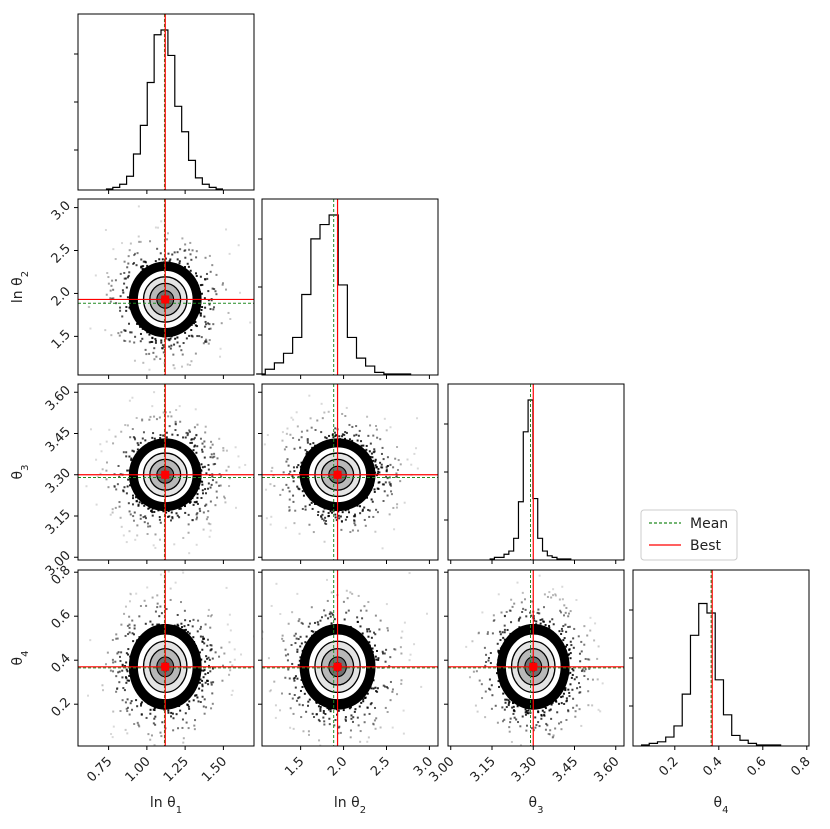  What do you see at coordinates (99, 769) in the screenshot?
I see `x-tick-label-lnt1: 0.75` at bounding box center [99, 769].